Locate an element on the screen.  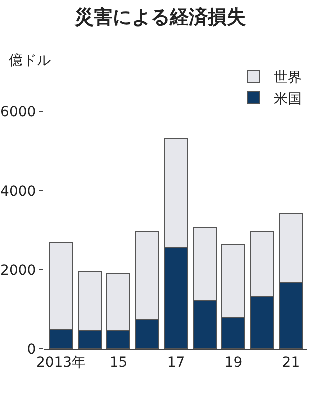
y-tick-label: 0 is located at coordinates (31, 350).